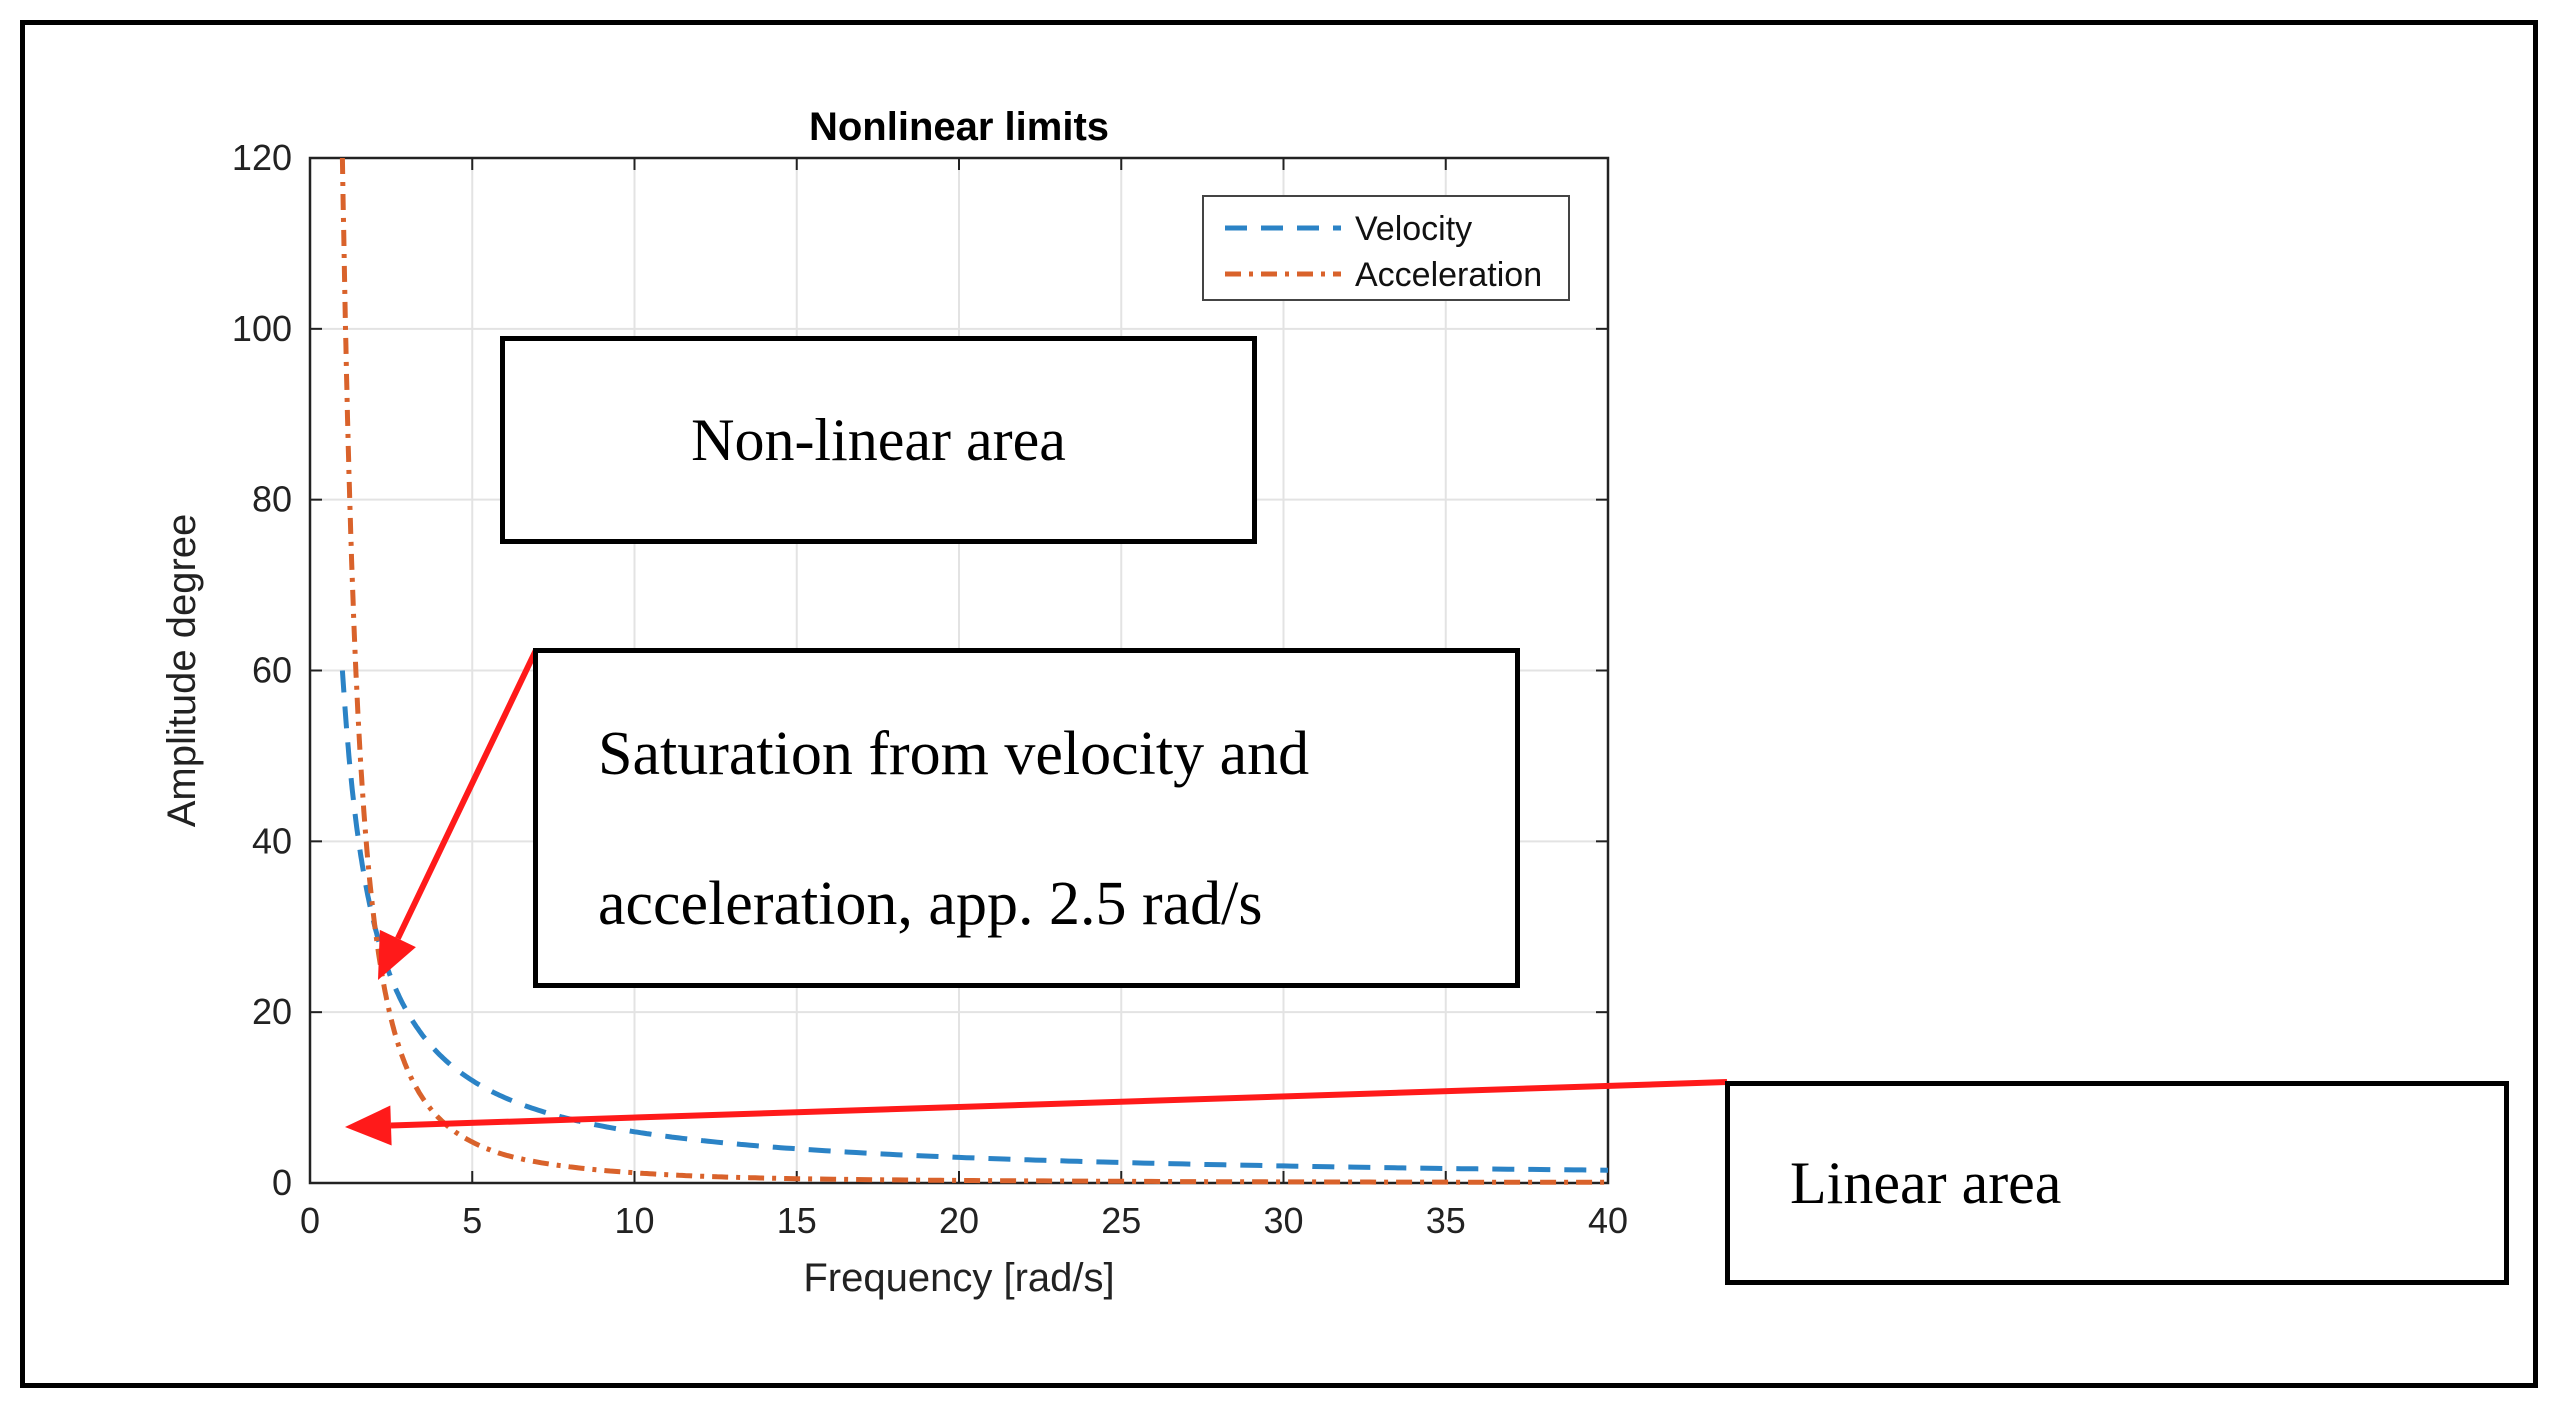  I want to click on x-tick-label: 40, so click(1608, 1220).